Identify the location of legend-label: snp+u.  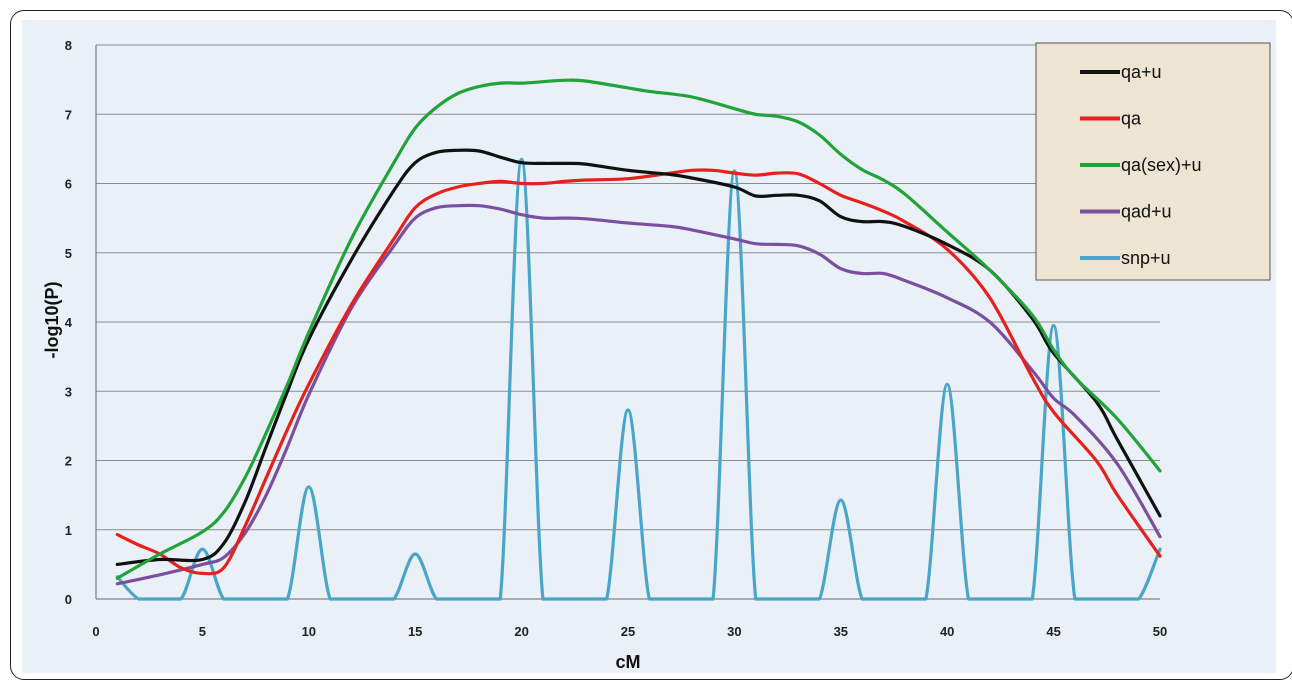
(1146, 258).